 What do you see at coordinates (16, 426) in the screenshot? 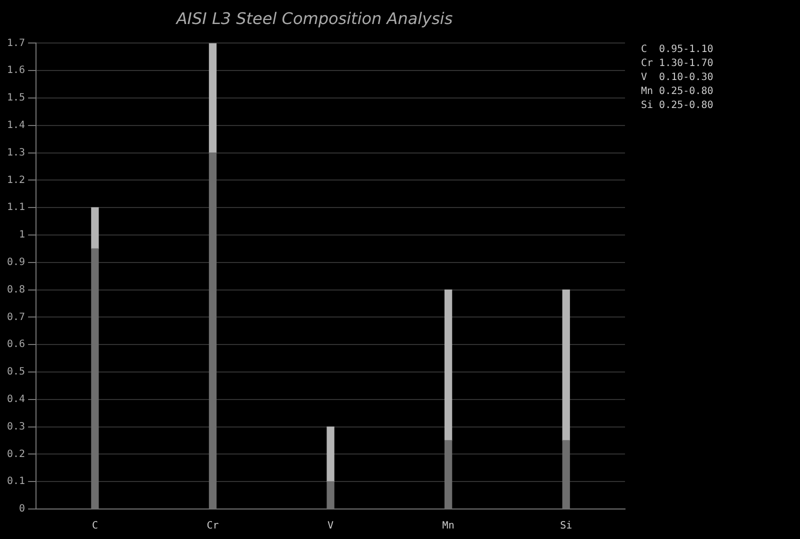
I see `y-tick-label: 0.3` at bounding box center [16, 426].